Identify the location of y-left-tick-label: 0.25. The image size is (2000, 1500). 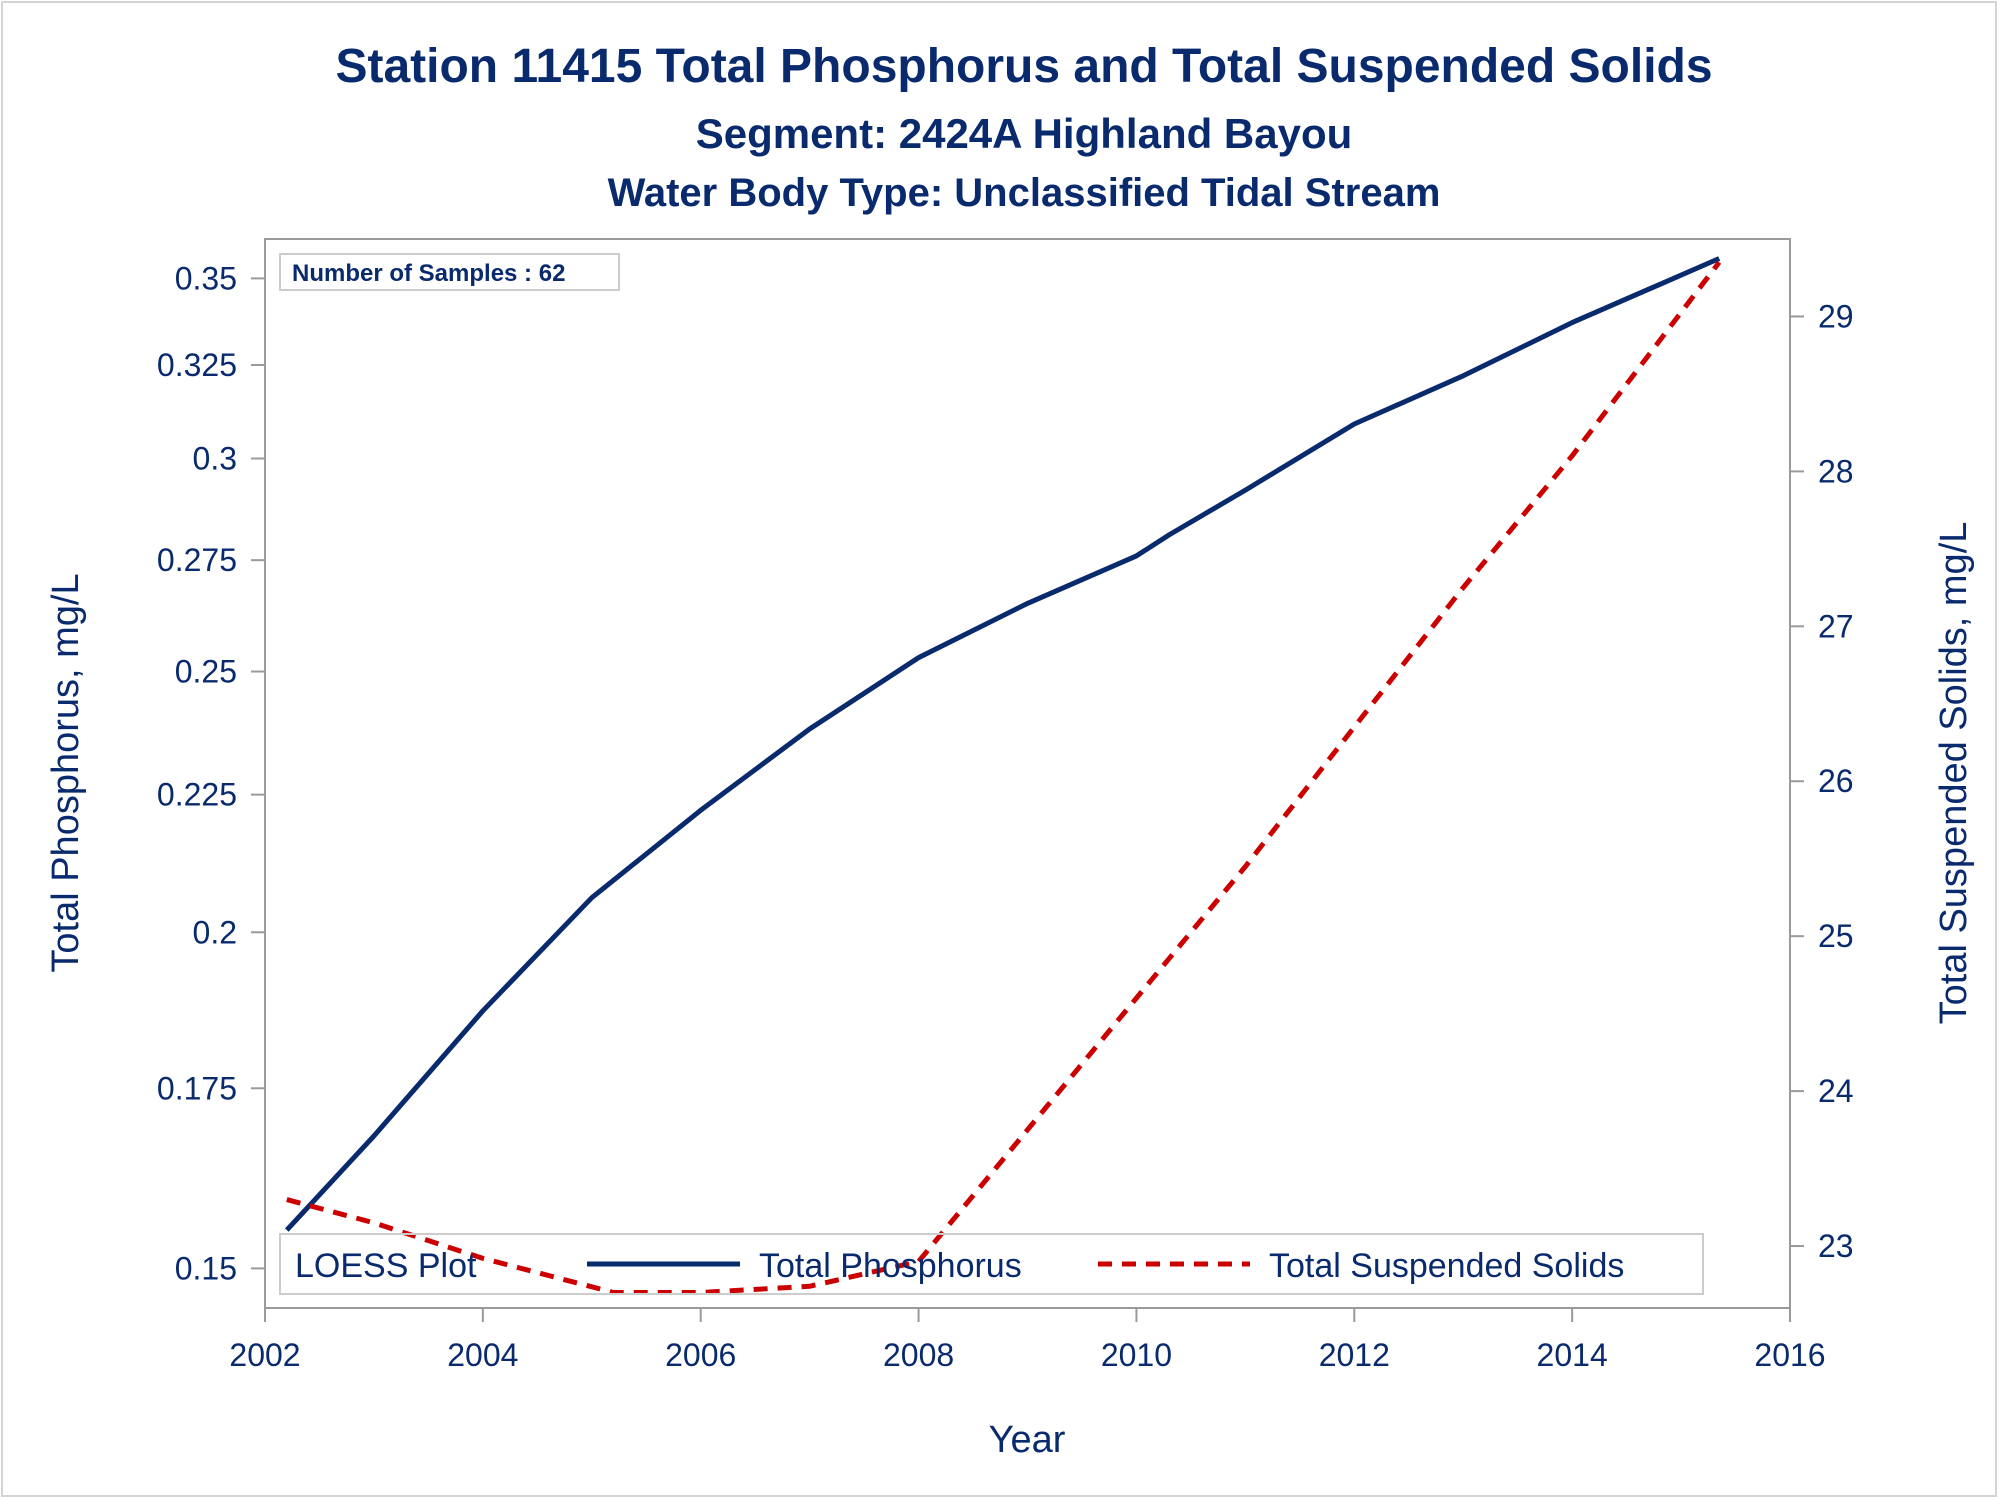
(206, 672).